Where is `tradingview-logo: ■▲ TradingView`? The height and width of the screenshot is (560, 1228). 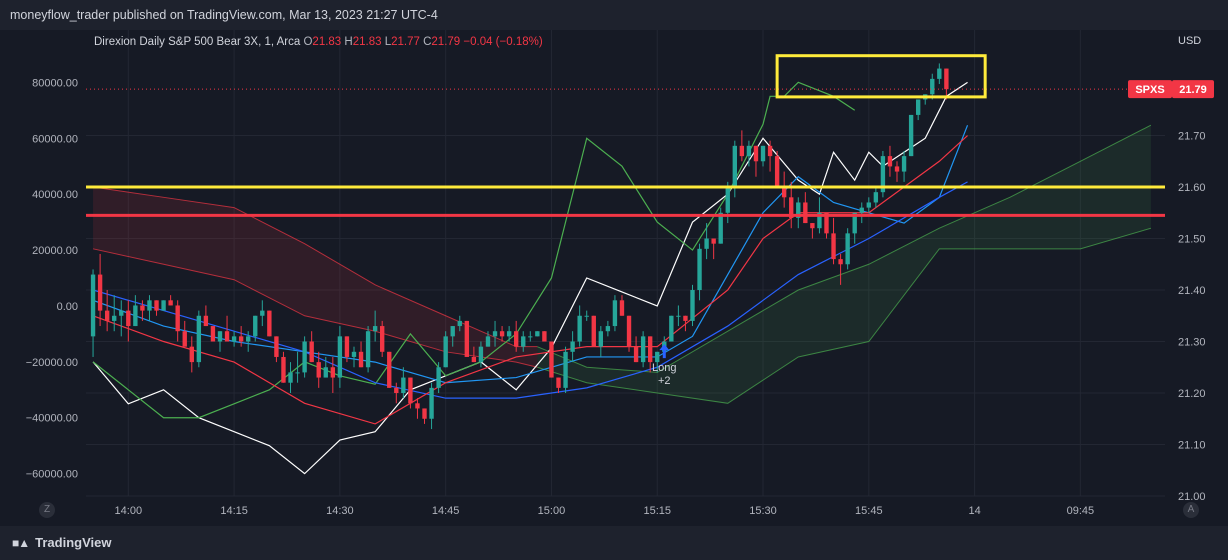 tradingview-logo: ■▲ TradingView is located at coordinates (61, 542).